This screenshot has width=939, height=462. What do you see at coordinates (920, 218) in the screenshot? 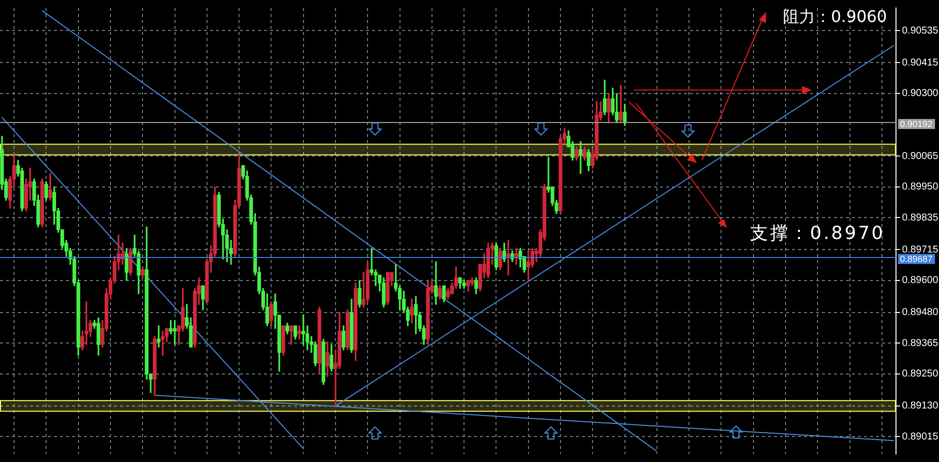
I see `y-tick-label: 0.89835` at bounding box center [920, 218].